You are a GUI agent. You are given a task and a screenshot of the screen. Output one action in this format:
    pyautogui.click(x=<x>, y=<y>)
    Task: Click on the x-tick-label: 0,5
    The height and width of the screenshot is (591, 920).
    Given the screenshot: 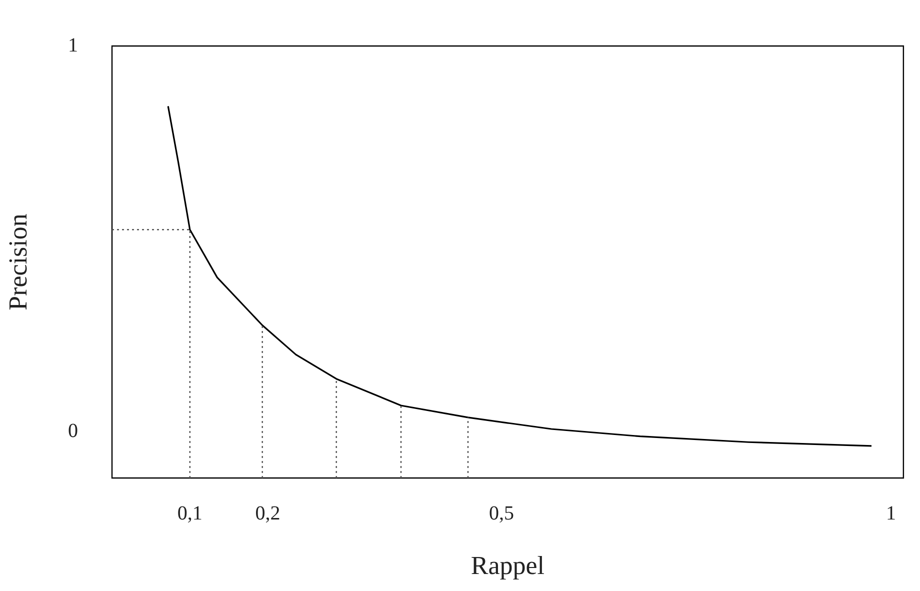 What is the action you would take?
    pyautogui.click(x=501, y=513)
    